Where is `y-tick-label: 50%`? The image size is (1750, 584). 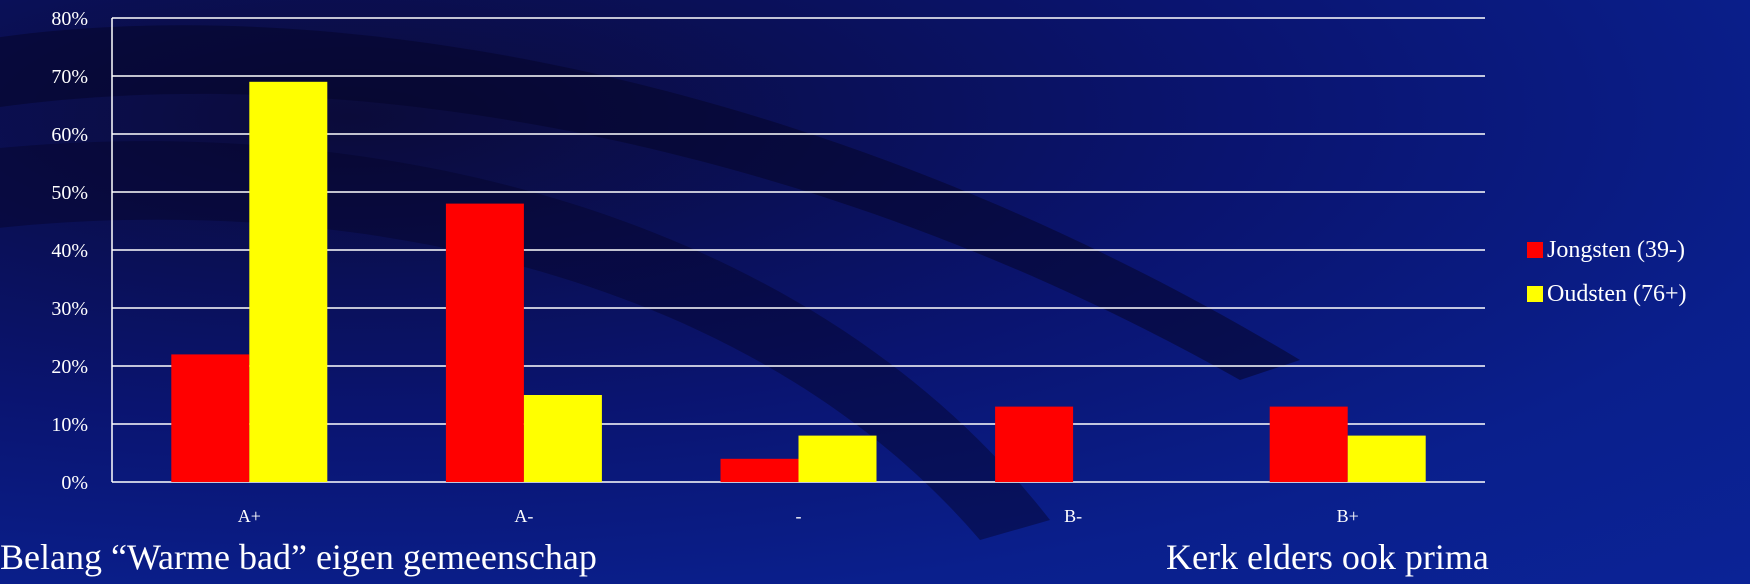 y-tick-label: 50% is located at coordinates (69, 193).